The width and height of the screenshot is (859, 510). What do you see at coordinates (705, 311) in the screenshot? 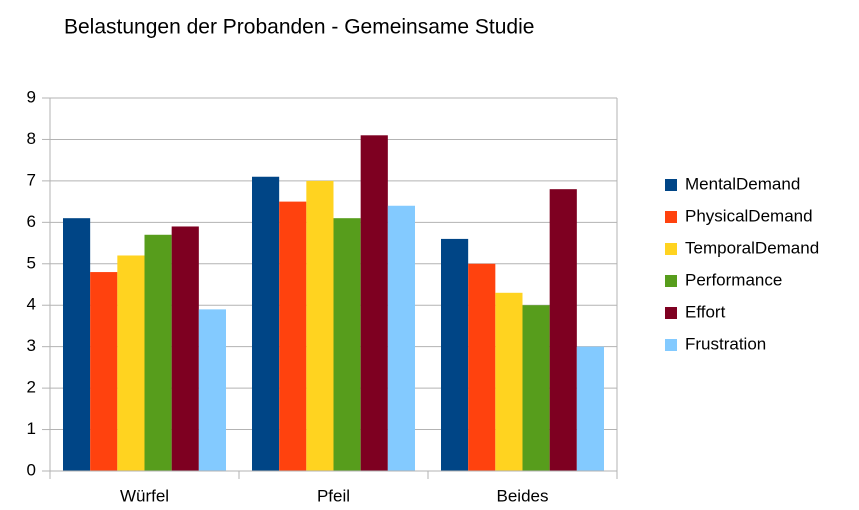
I see `legend-label: Effort` at bounding box center [705, 311].